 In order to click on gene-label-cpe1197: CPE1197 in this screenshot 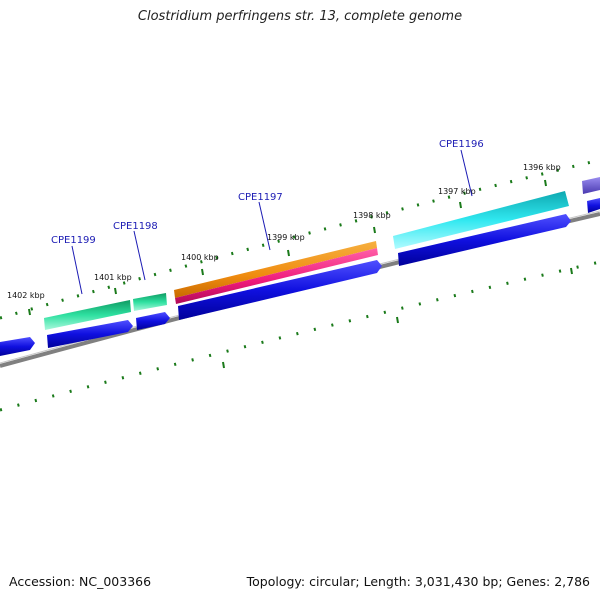, I will do `click(260, 197)`.